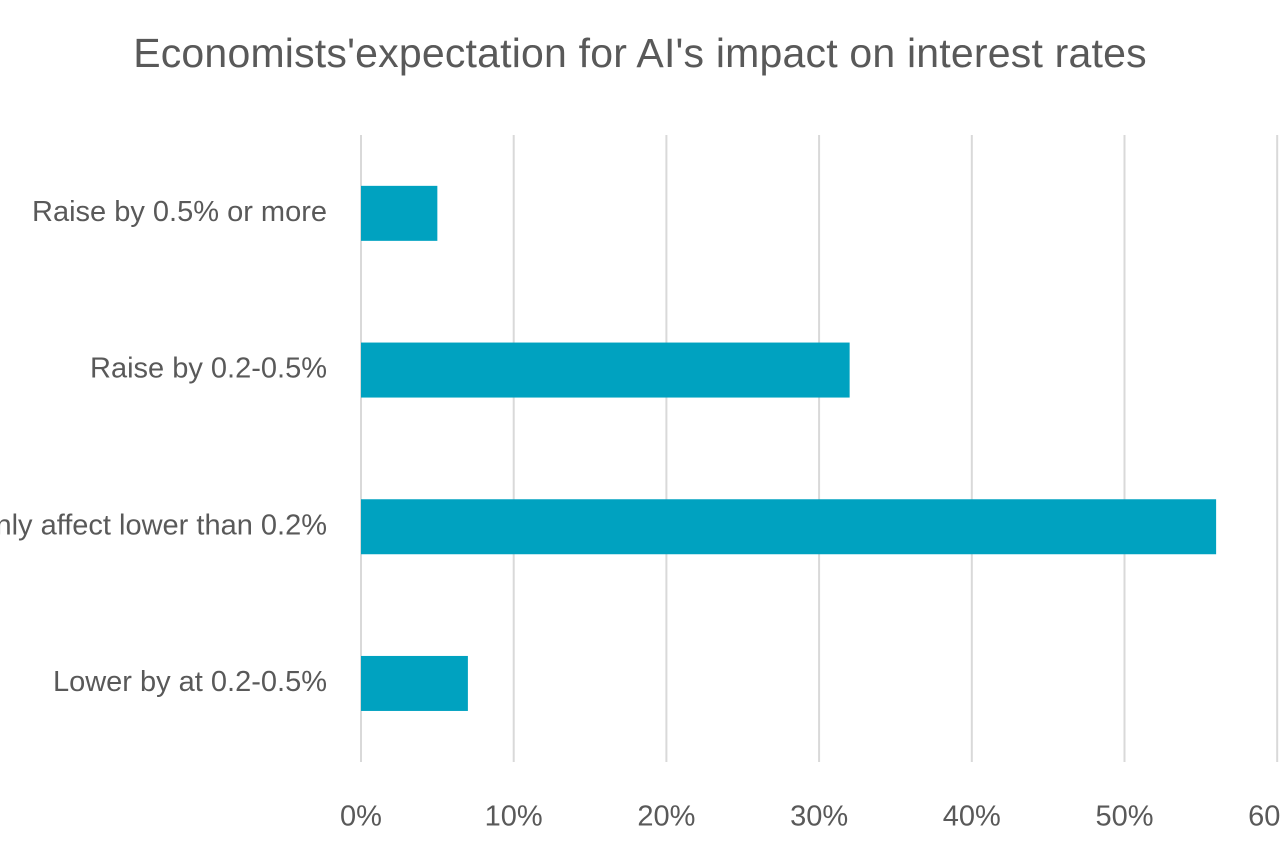 Image resolution: width=1280 pixels, height=853 pixels. What do you see at coordinates (819, 817) in the screenshot?
I see `x-tick-label: 30%` at bounding box center [819, 817].